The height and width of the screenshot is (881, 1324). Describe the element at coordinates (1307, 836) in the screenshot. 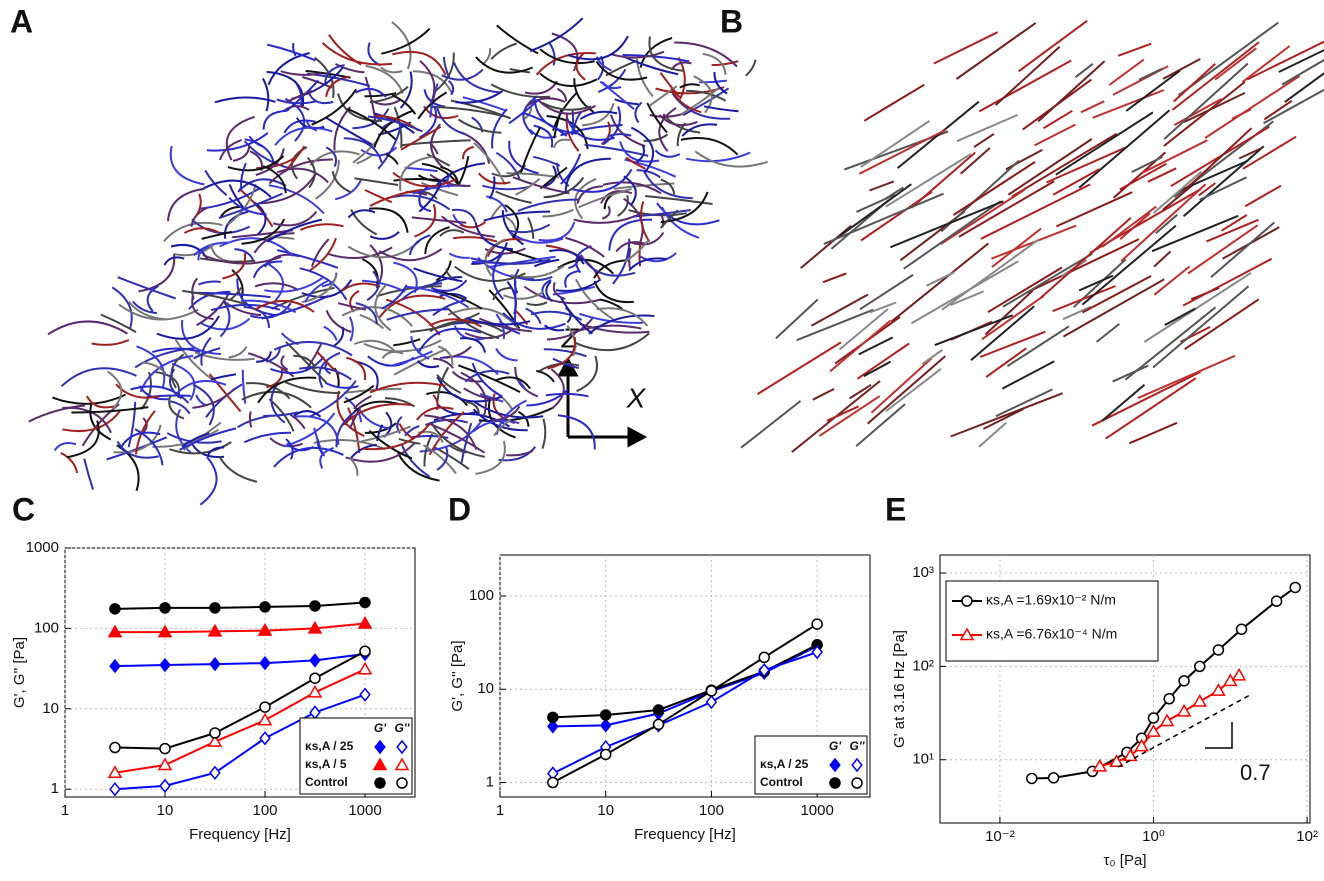

I see `x-tick-label: 10²` at that location.